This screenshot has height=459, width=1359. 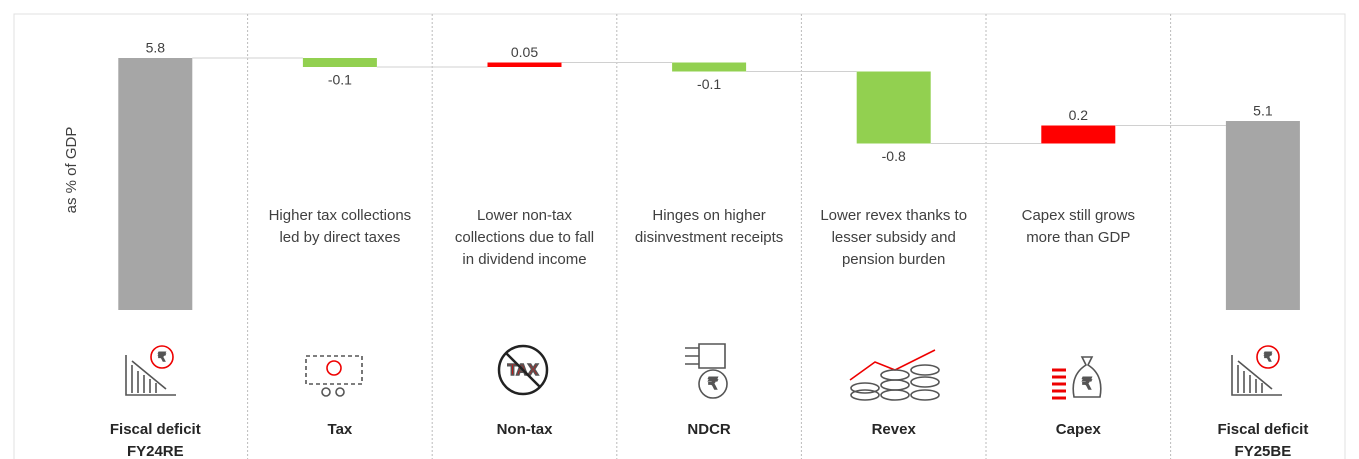 I want to click on x-tick-label: Capex, so click(x=1078, y=429).